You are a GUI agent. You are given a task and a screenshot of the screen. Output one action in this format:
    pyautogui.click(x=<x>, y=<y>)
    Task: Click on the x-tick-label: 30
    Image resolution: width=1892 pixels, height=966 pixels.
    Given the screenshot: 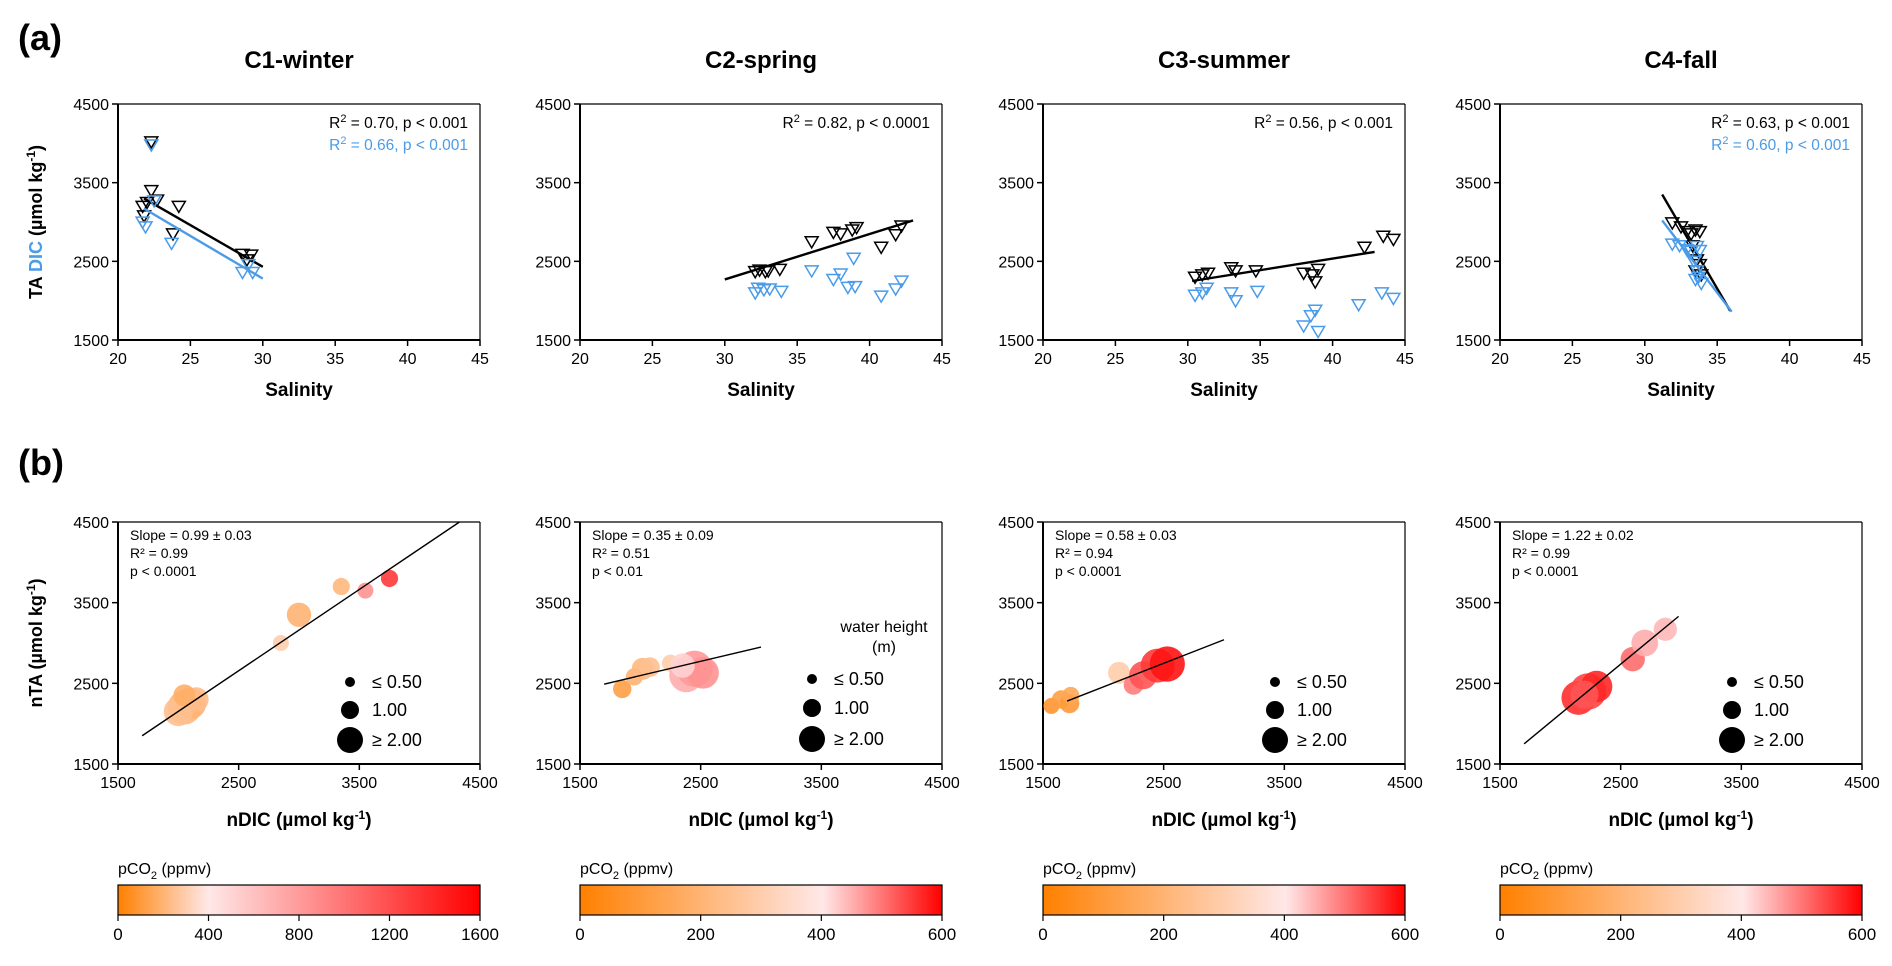 What is the action you would take?
    pyautogui.click(x=263, y=359)
    